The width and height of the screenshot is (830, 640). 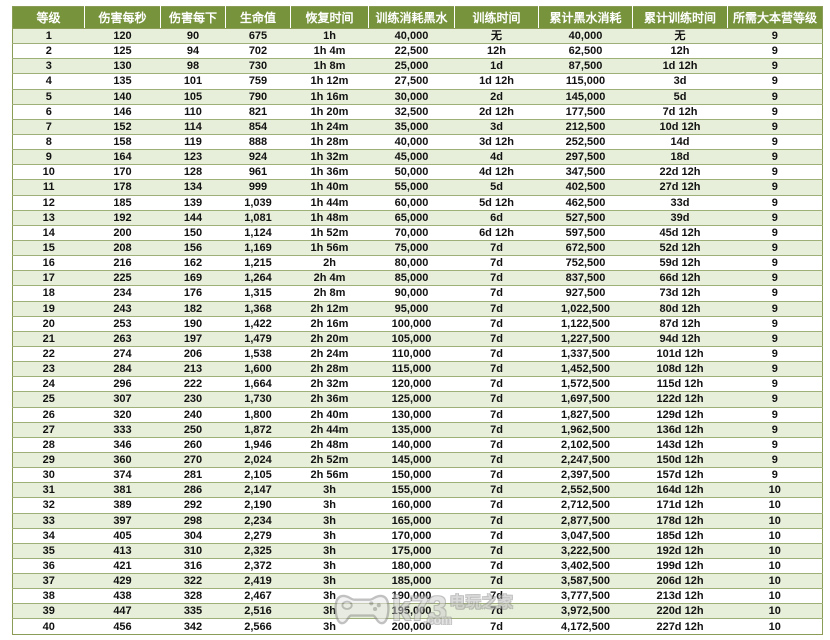 I want to click on table-cell: 200,000, so click(x=411, y=626).